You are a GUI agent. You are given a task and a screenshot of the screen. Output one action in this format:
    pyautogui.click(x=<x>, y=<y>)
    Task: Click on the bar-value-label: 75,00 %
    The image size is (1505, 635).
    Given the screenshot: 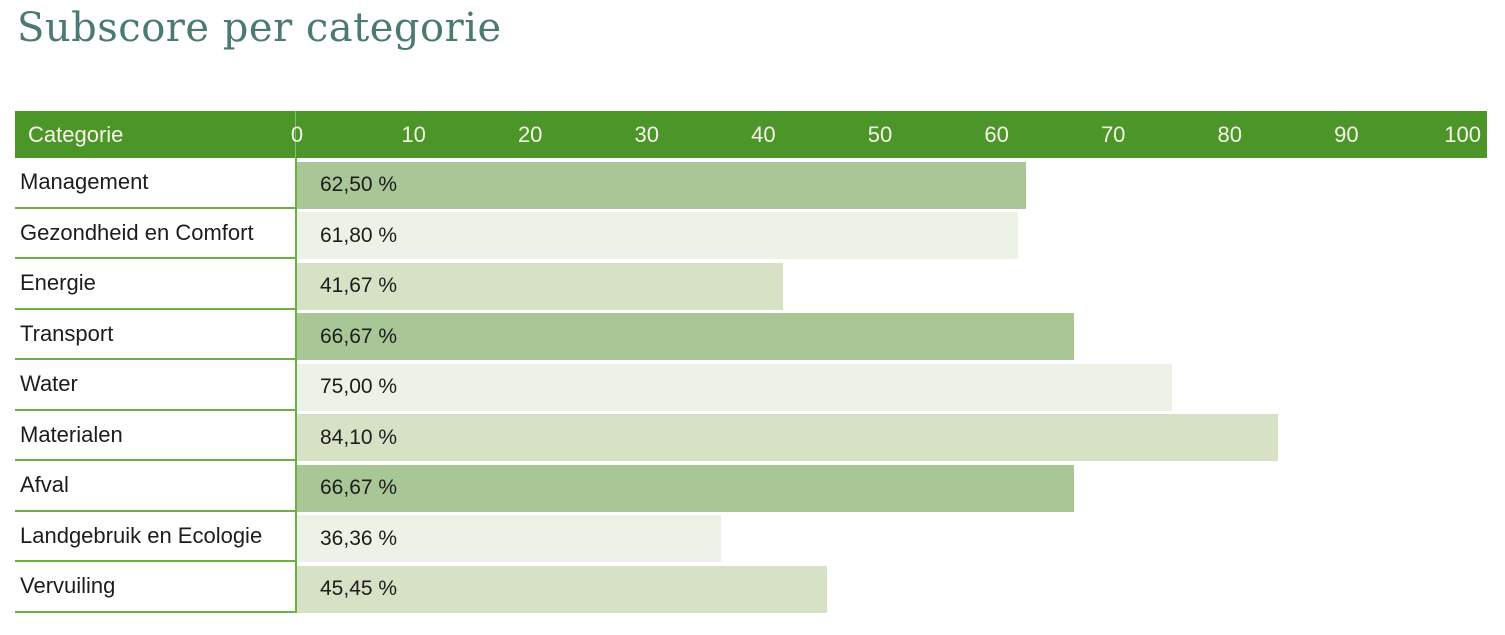 What is the action you would take?
    pyautogui.click(x=359, y=386)
    